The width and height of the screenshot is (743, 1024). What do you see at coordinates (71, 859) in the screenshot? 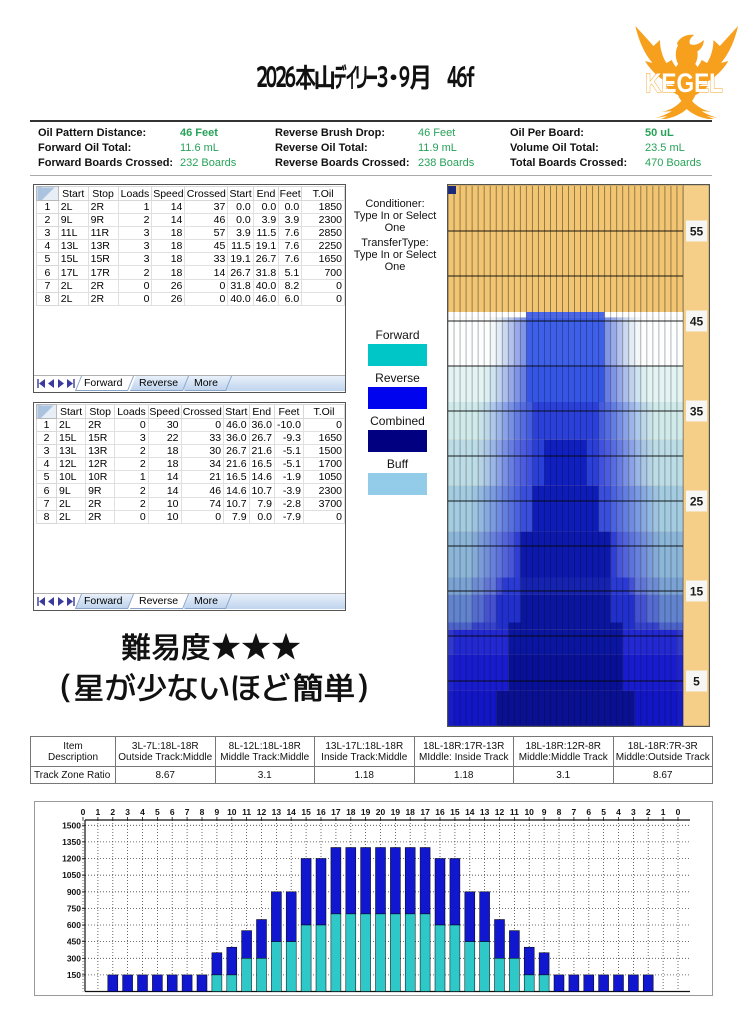
I see `svg-text: 1200` at bounding box center [71, 859].